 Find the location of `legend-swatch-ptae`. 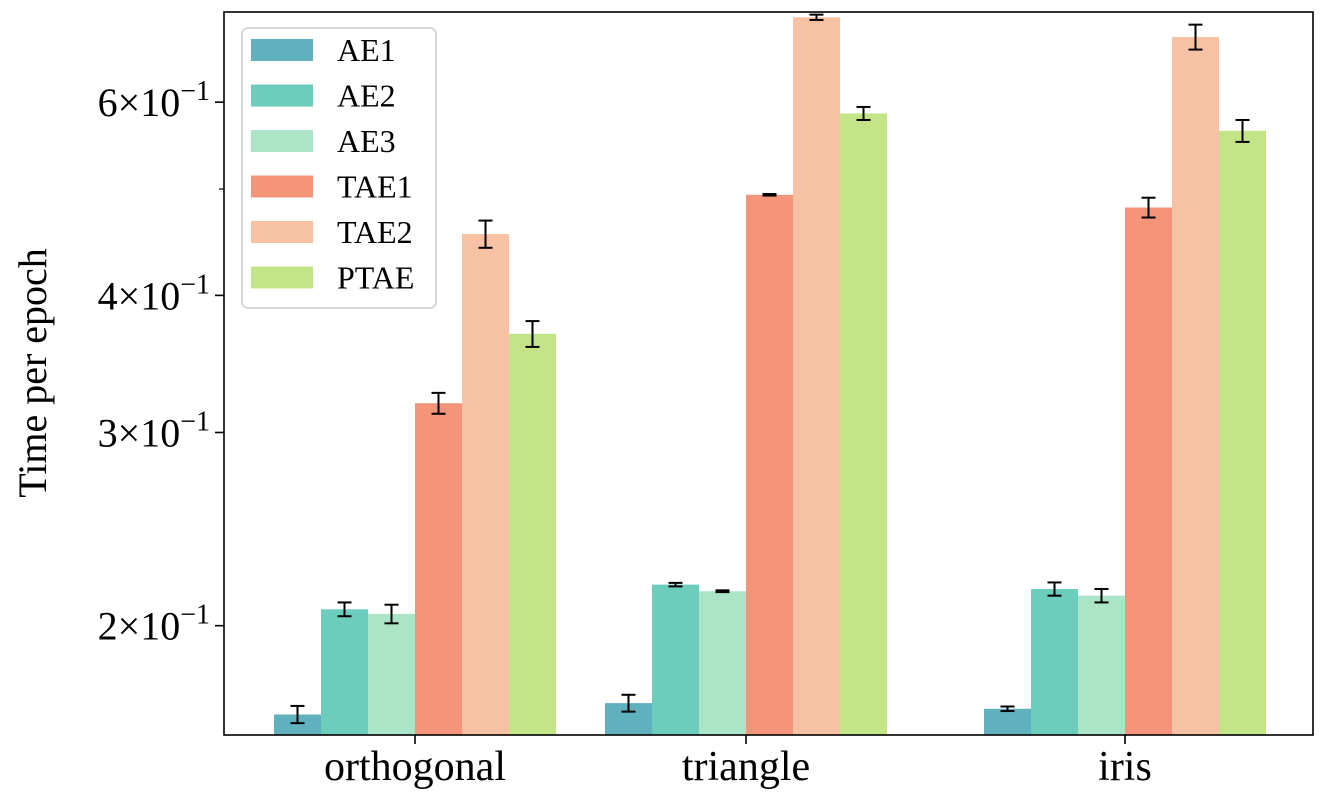

legend-swatch-ptae is located at coordinates (282, 277).